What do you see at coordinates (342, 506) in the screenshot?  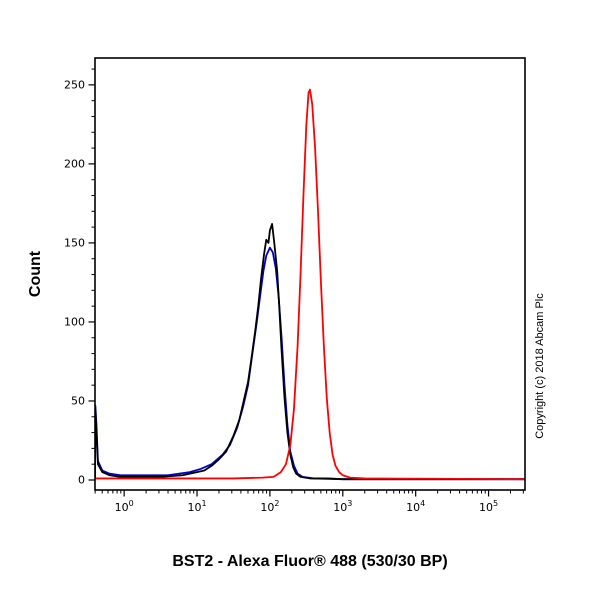 I see `x-tick-label: 10³` at bounding box center [342, 506].